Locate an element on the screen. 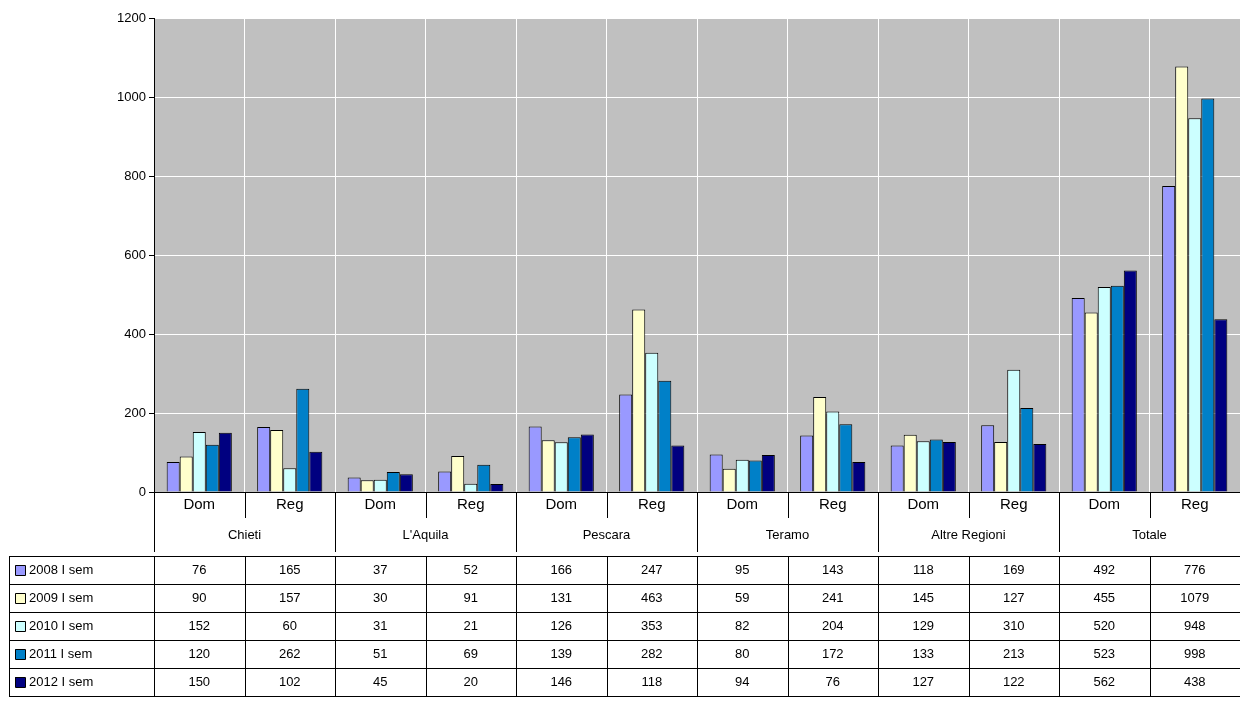 This screenshot has height=705, width=1248. text: Chieti is located at coordinates (244, 534).